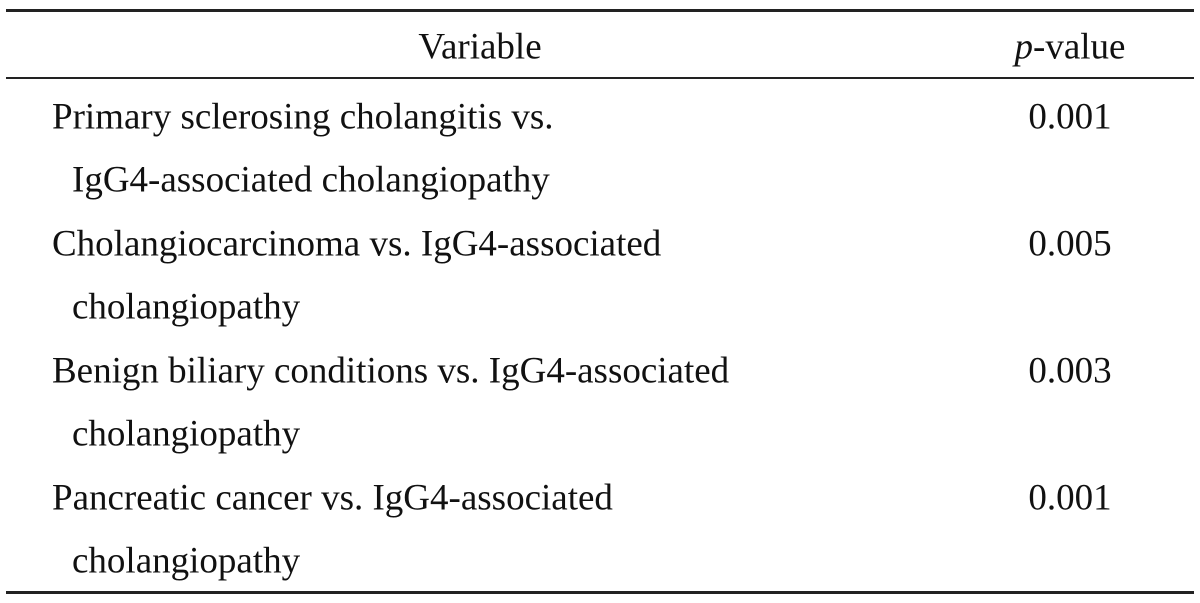 This screenshot has width=1200, height=603. I want to click on top-rule, so click(600, 10).